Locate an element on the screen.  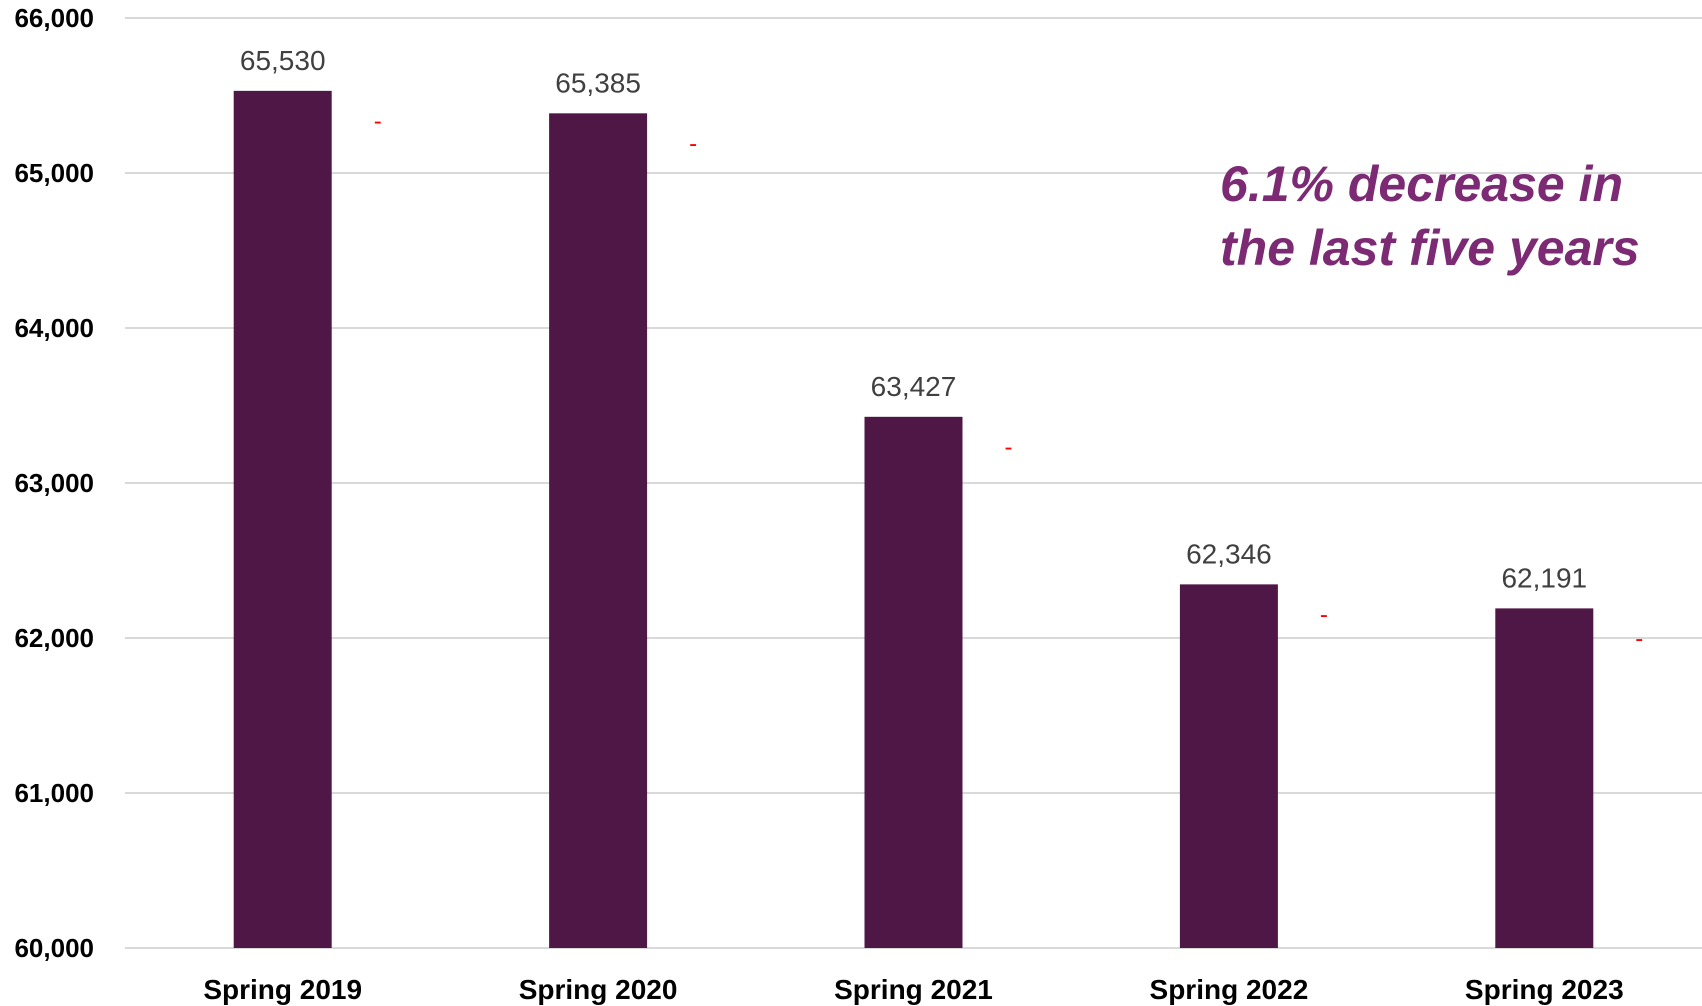
y-tick-label: 62,000 is located at coordinates (54, 638).